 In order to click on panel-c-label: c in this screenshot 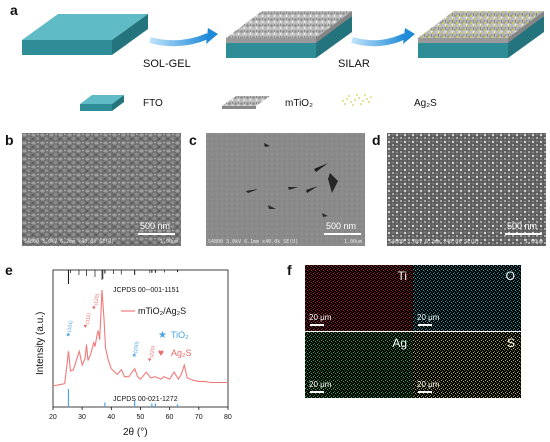, I will do `click(193, 140)`.